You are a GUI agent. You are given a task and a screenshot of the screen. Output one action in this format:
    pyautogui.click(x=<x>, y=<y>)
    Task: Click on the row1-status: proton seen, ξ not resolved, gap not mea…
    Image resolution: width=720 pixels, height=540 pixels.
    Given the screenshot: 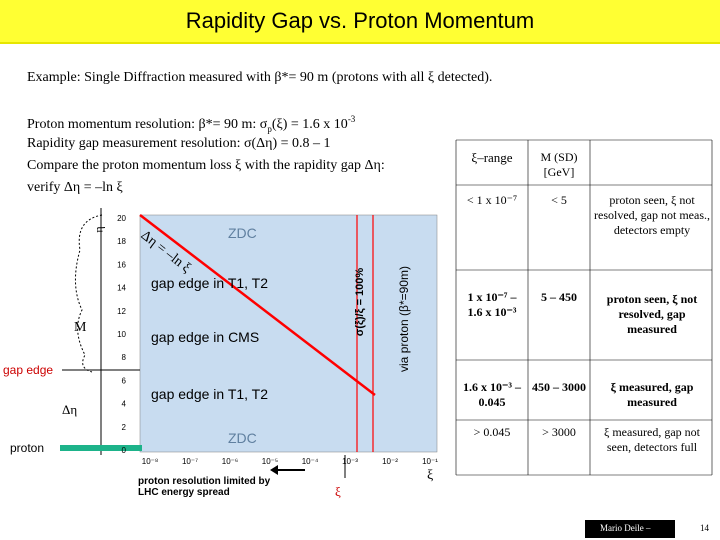 What is the action you would take?
    pyautogui.click(x=652, y=215)
    